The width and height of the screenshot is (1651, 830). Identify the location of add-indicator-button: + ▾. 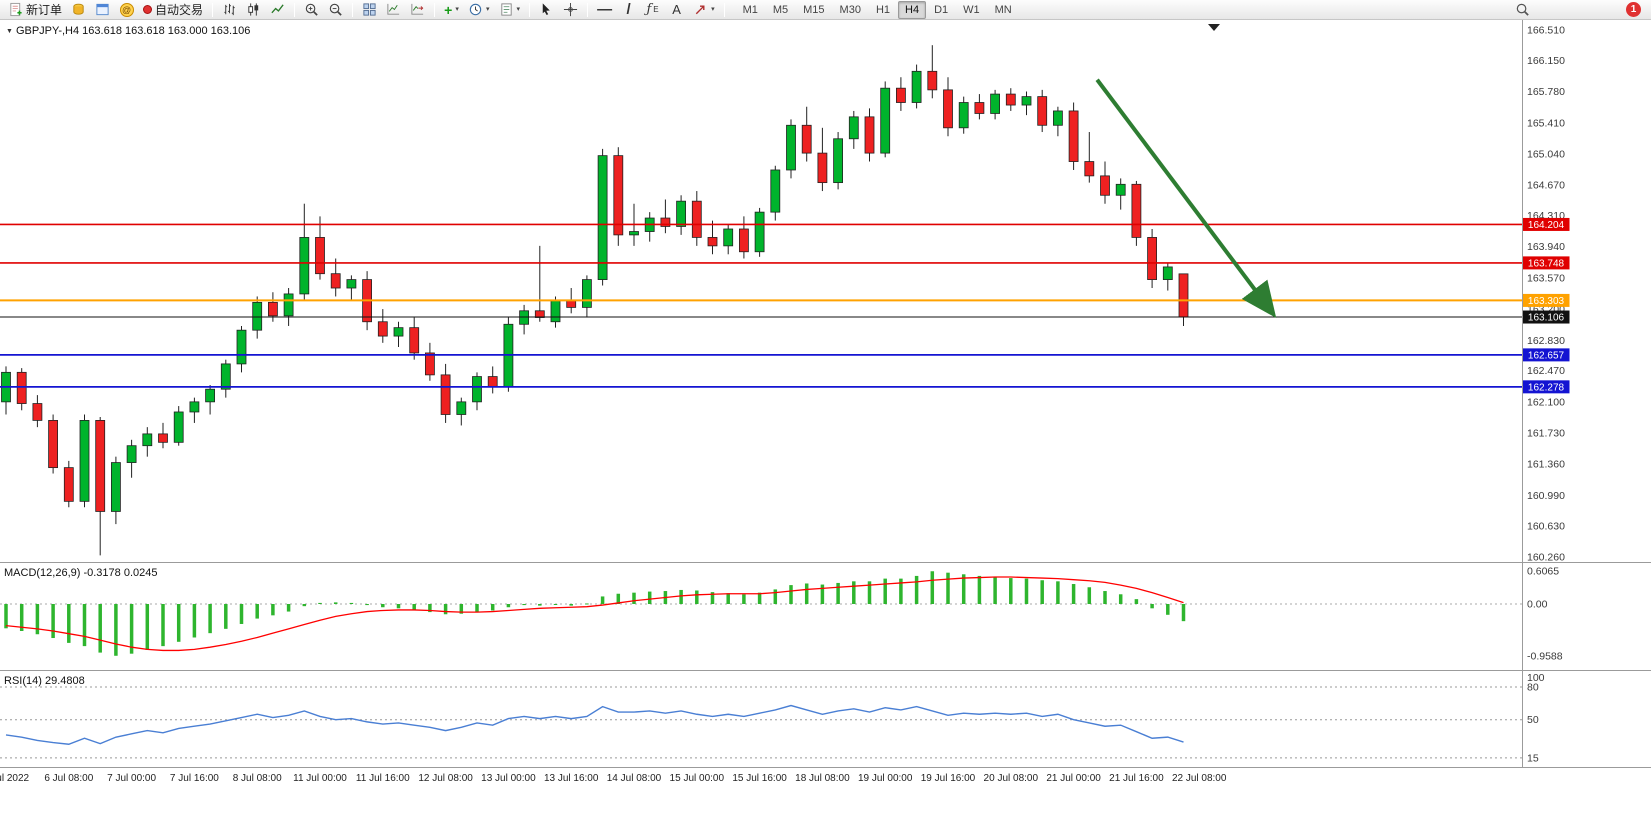
(451, 10).